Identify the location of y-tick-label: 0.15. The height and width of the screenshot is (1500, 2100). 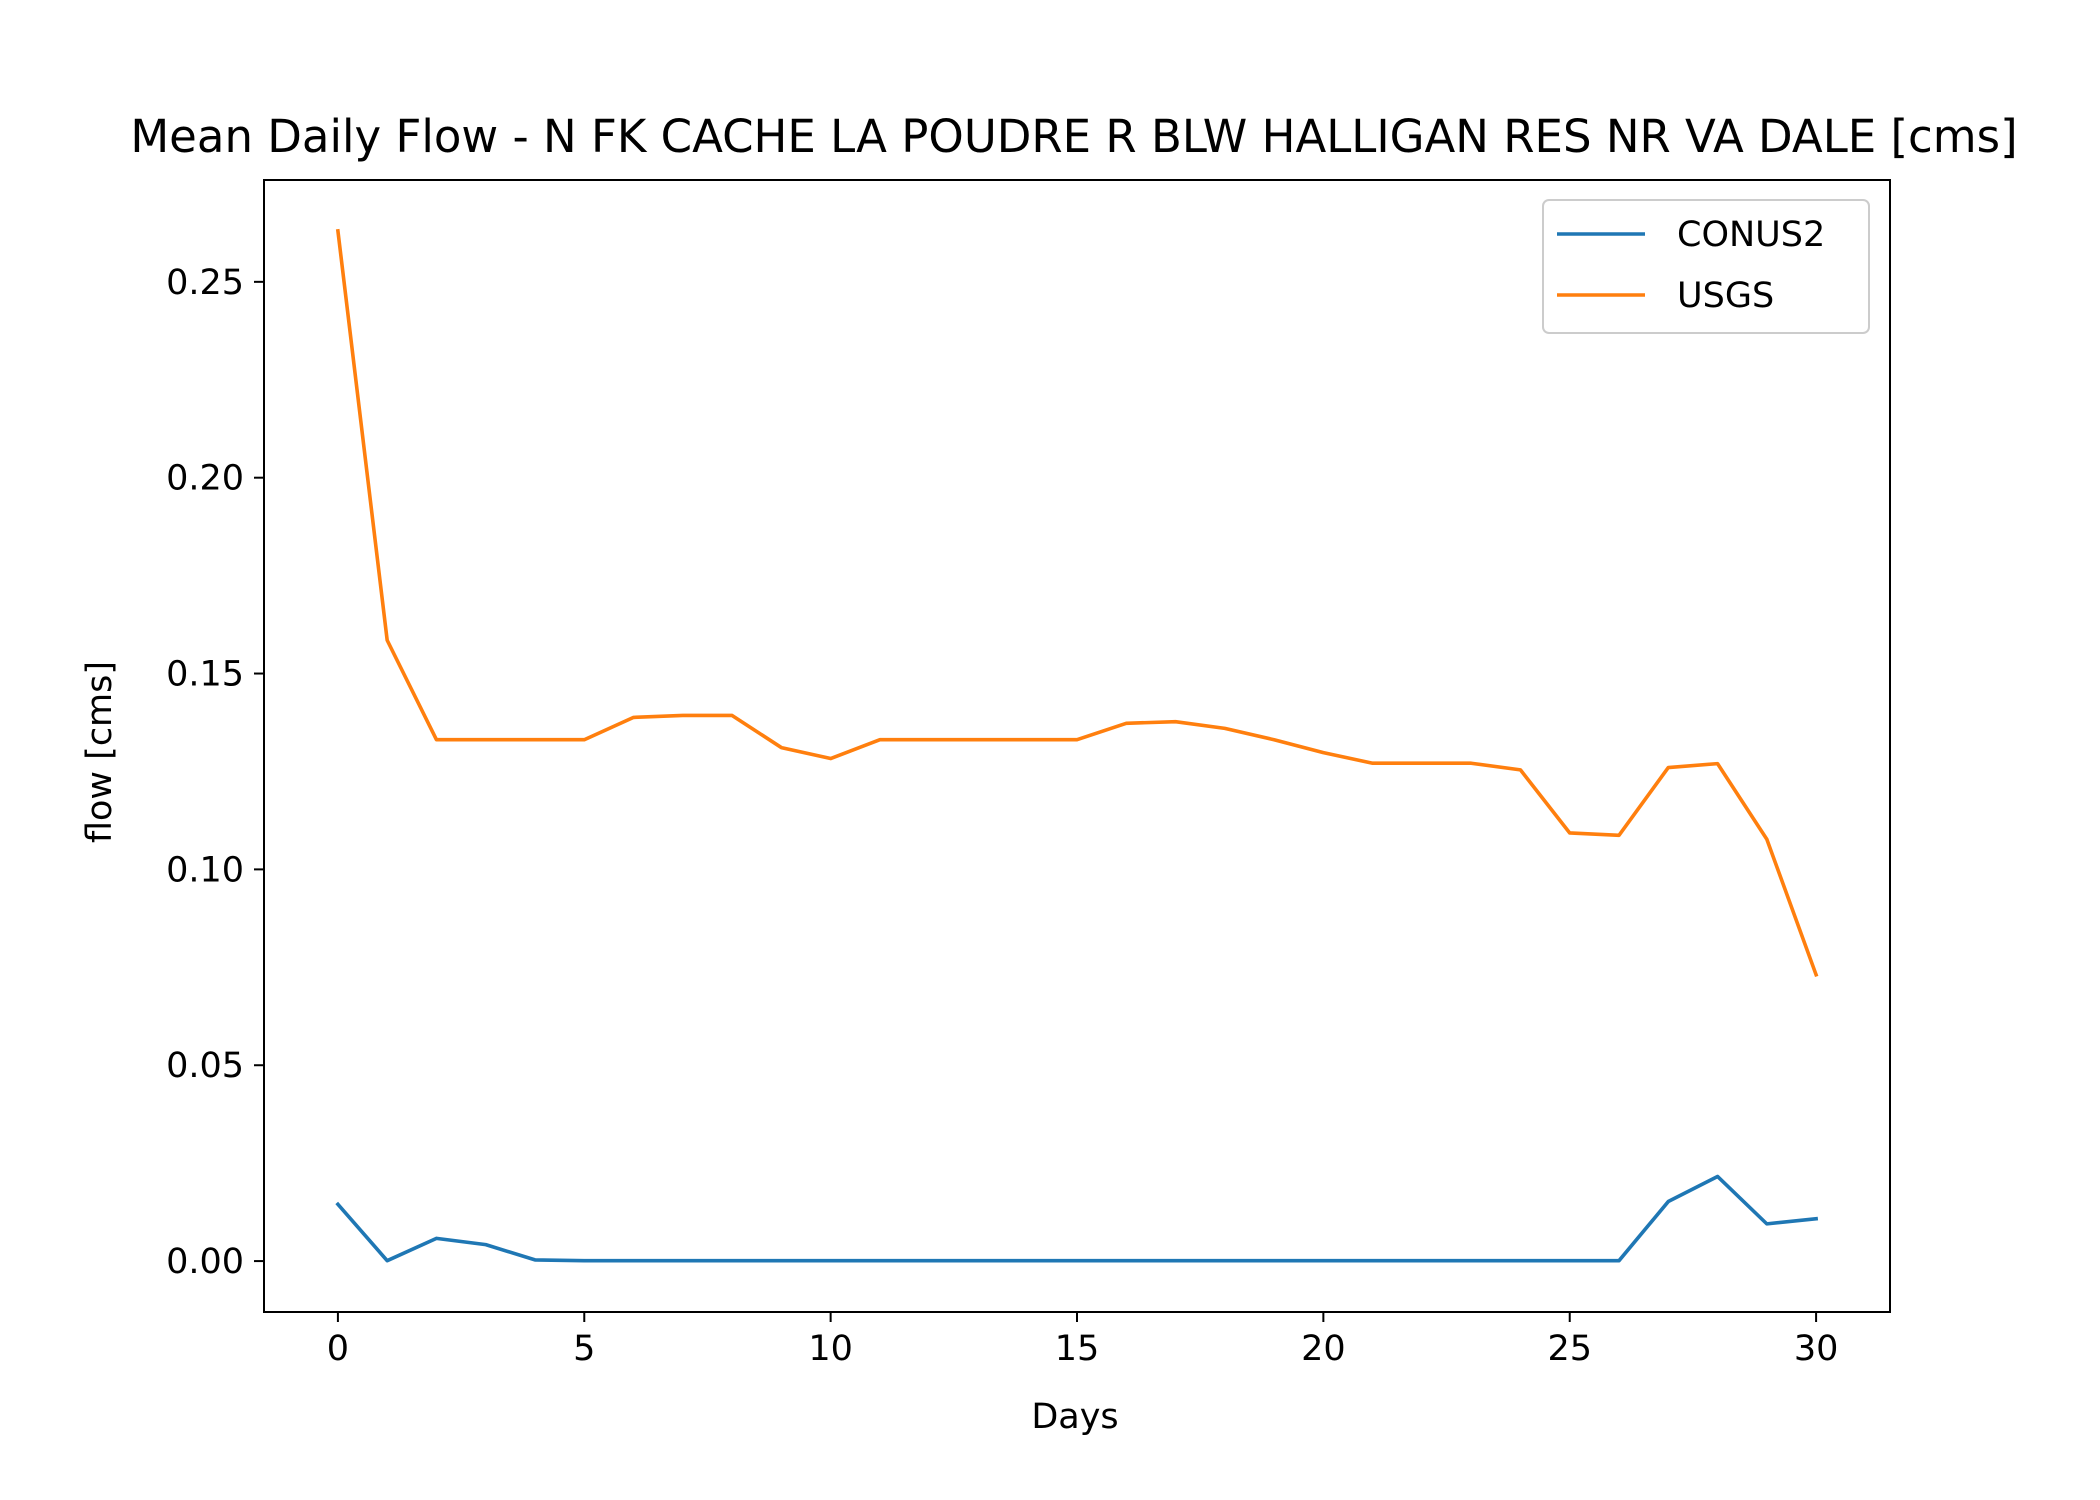
(205, 675).